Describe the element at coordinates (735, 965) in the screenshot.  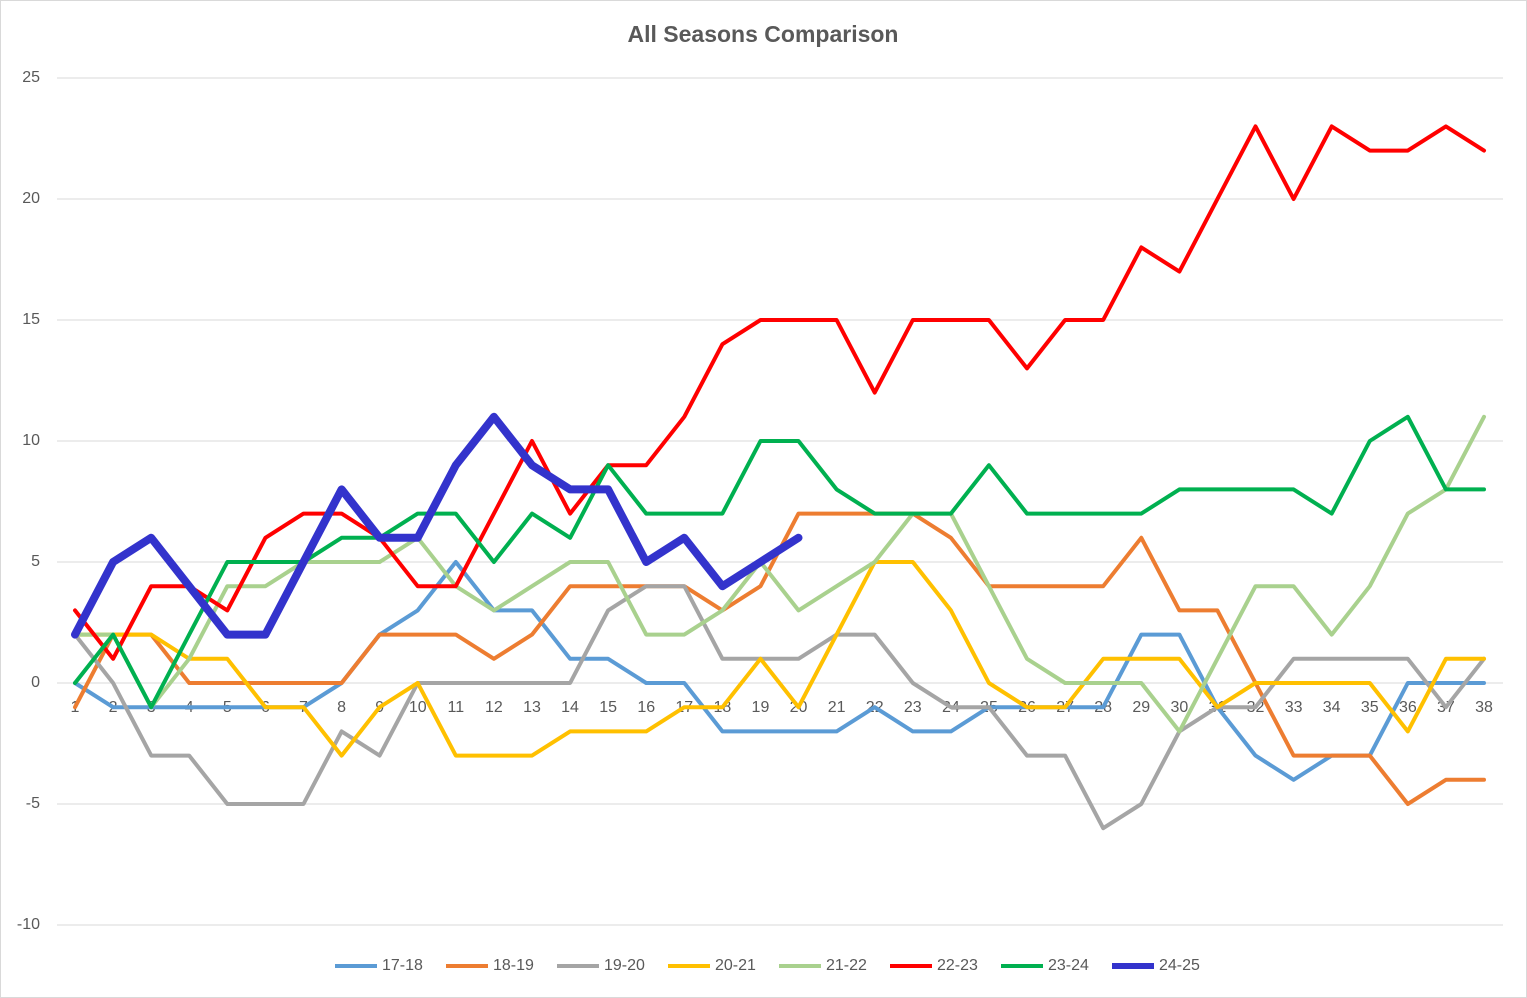
I see `legend-label: 20-21` at that location.